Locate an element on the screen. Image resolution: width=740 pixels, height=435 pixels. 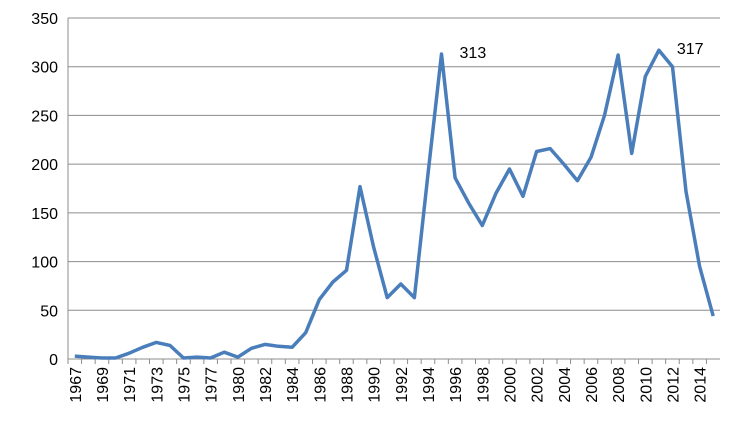
x-tick-label: 2004 is located at coordinates (565, 385).